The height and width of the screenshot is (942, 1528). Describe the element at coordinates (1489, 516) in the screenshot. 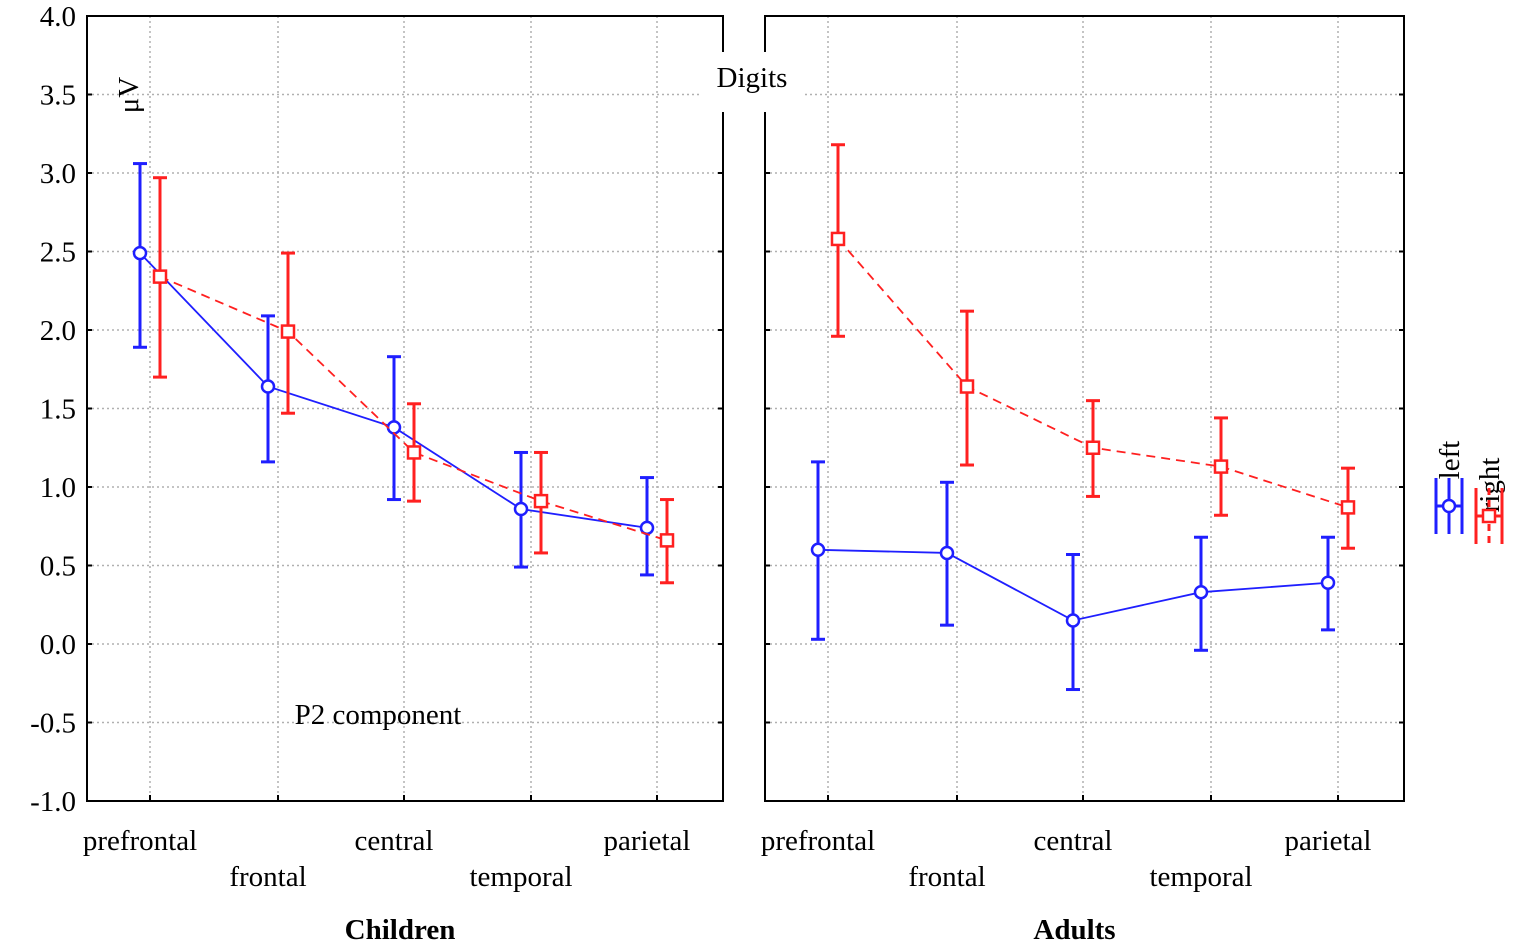

I see `legend-marker-right` at that location.